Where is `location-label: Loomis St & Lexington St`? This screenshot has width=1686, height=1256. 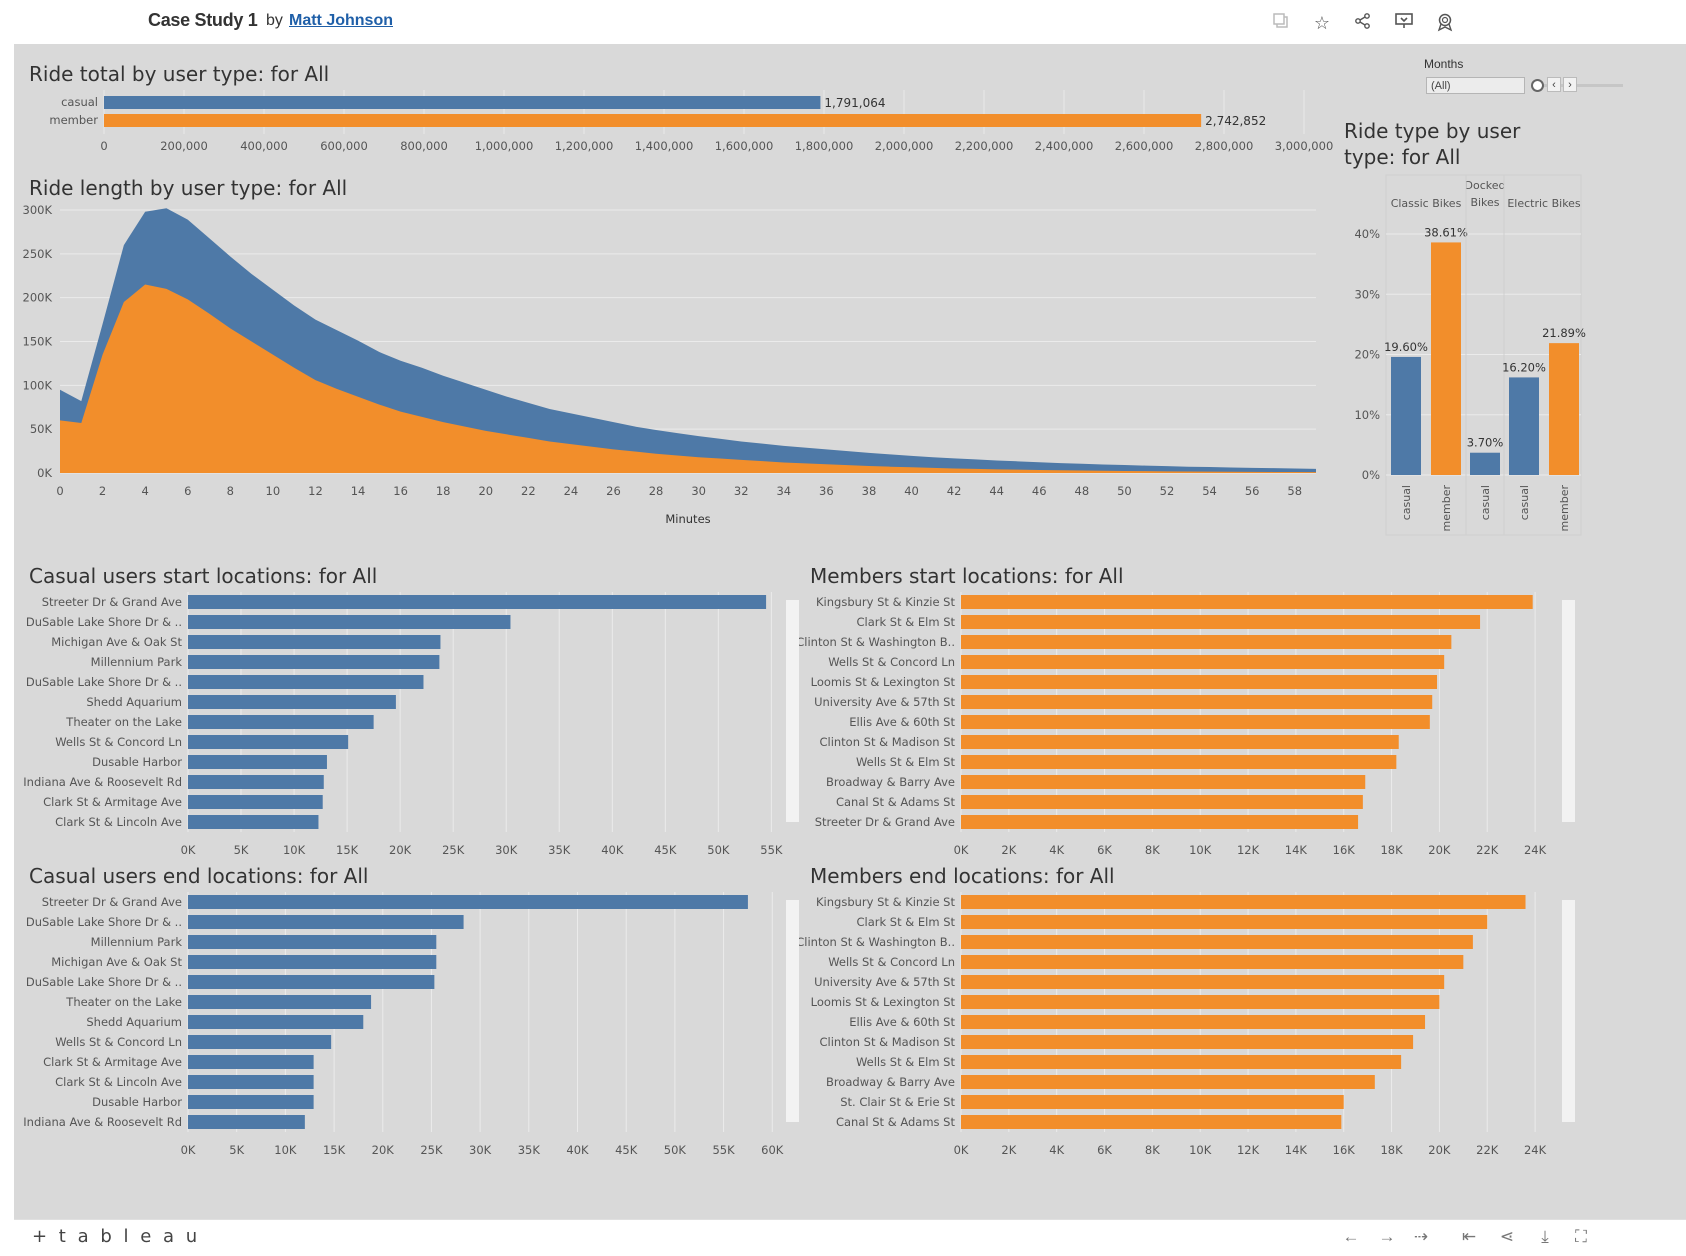 location-label: Loomis St & Lexington St is located at coordinates (883, 682).